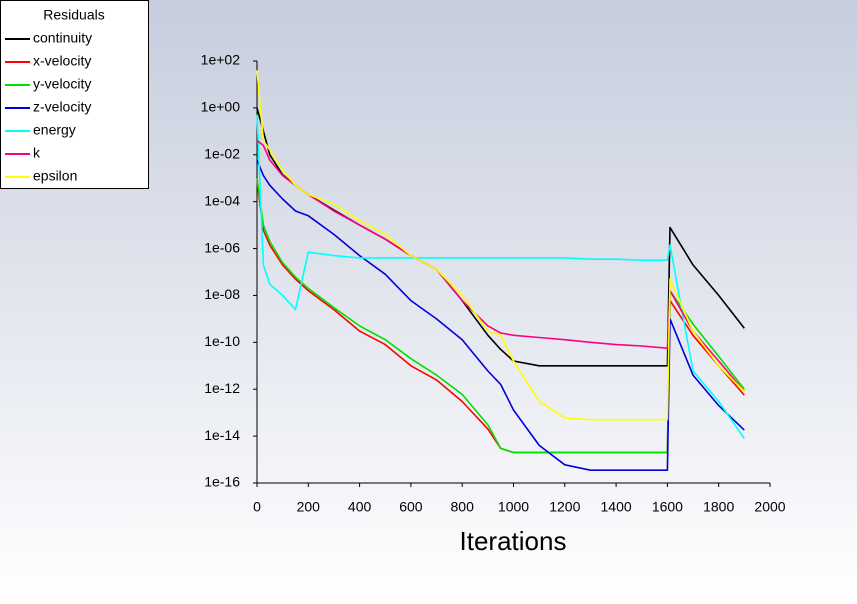 This screenshot has height=604, width=857. What do you see at coordinates (564, 507) in the screenshot?
I see `x-tick-label: 1200` at bounding box center [564, 507].